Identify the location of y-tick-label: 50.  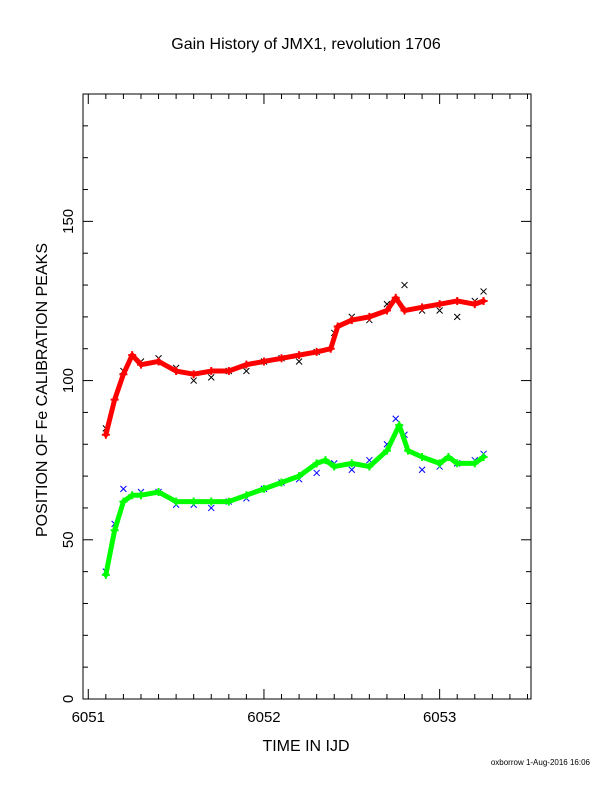
(68, 539).